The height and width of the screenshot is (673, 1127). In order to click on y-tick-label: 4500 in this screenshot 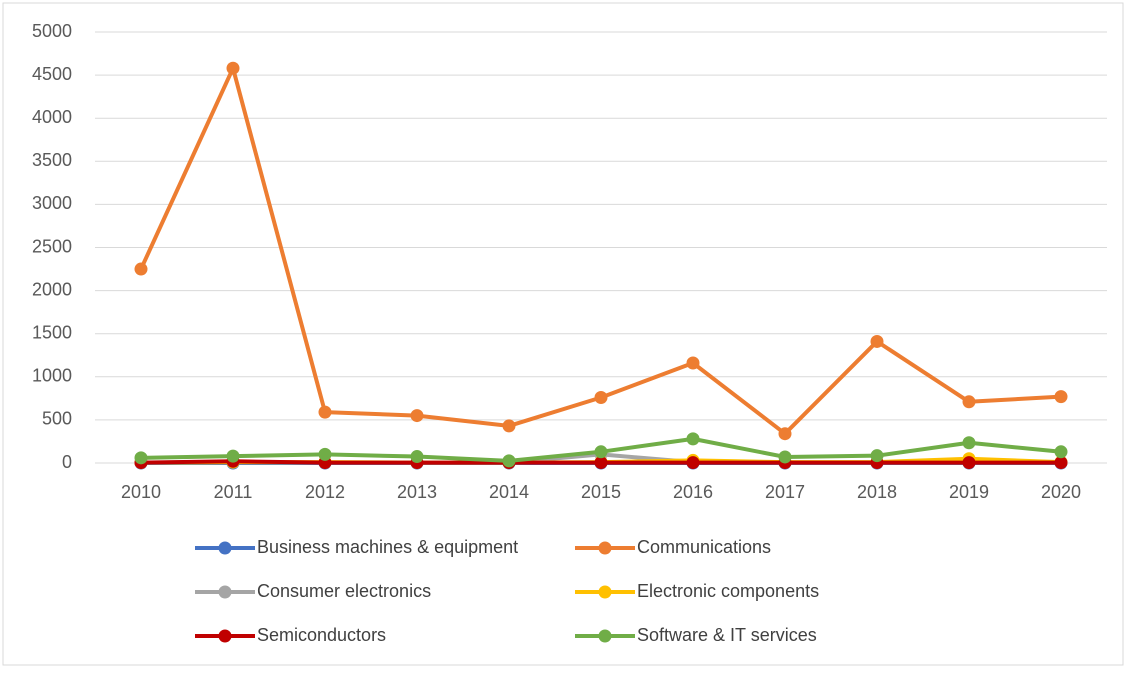, I will do `click(52, 74)`.